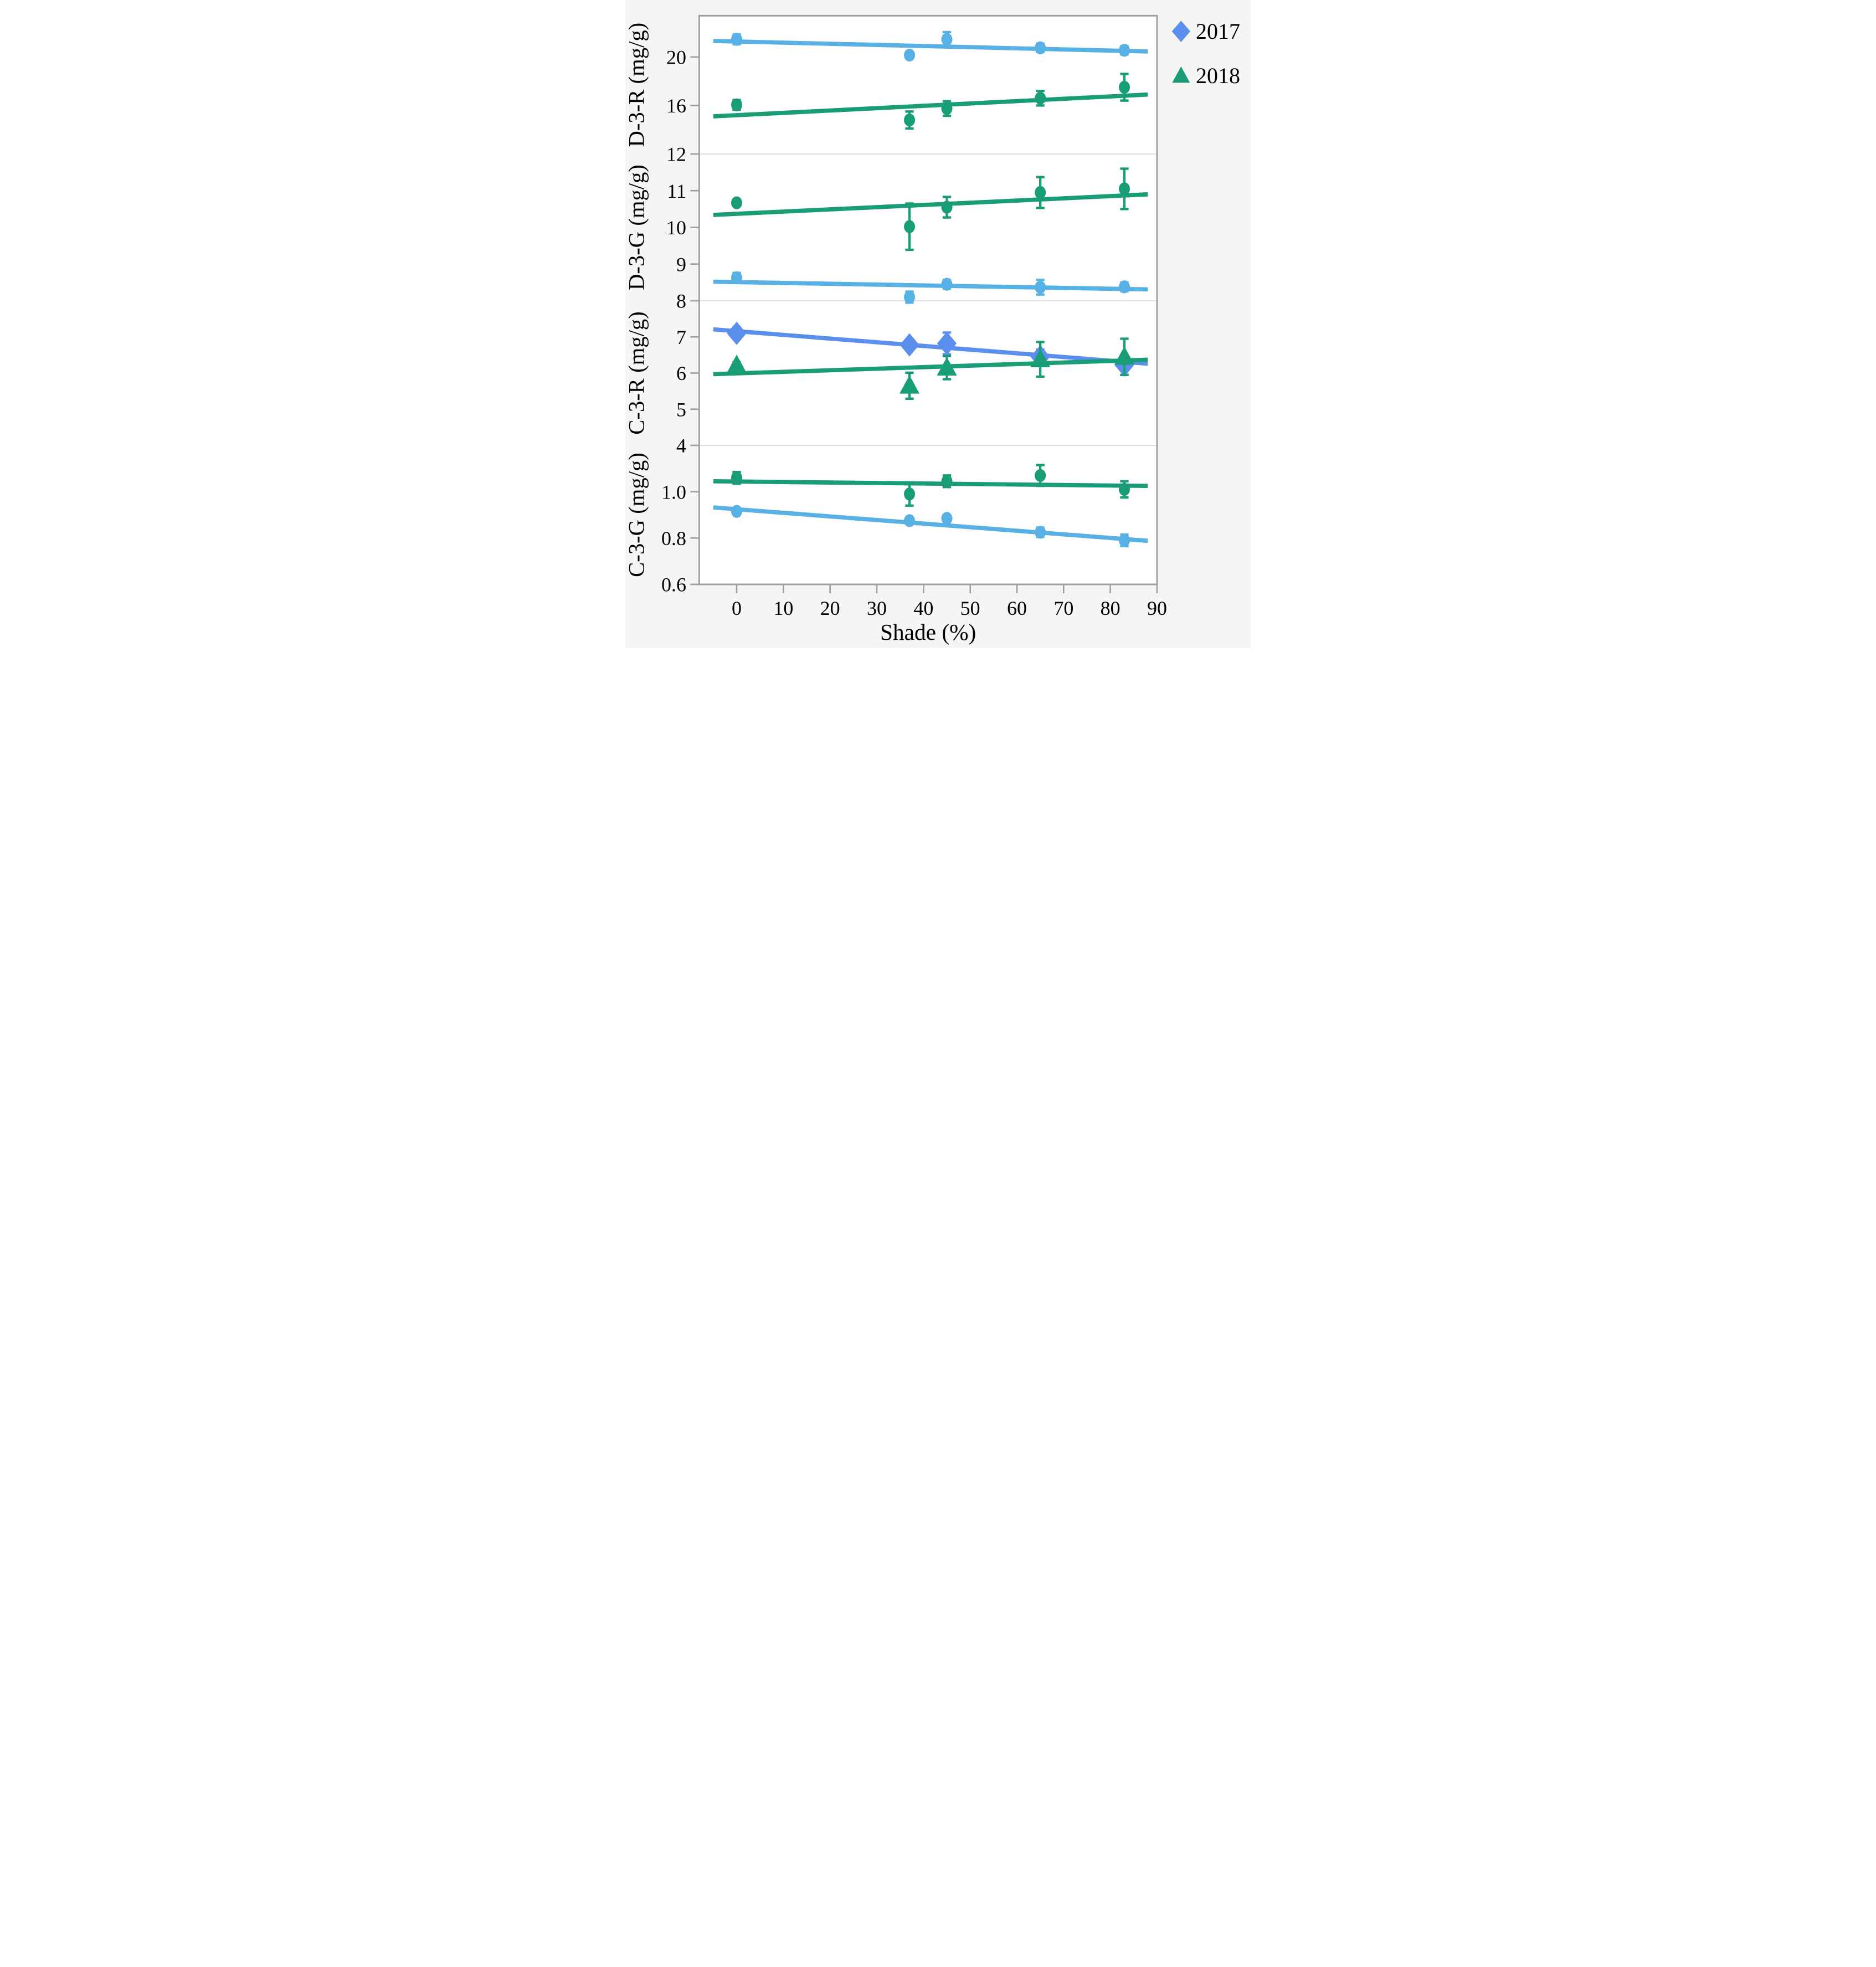  What do you see at coordinates (676, 228) in the screenshot?
I see `y-tick-label: 10` at bounding box center [676, 228].